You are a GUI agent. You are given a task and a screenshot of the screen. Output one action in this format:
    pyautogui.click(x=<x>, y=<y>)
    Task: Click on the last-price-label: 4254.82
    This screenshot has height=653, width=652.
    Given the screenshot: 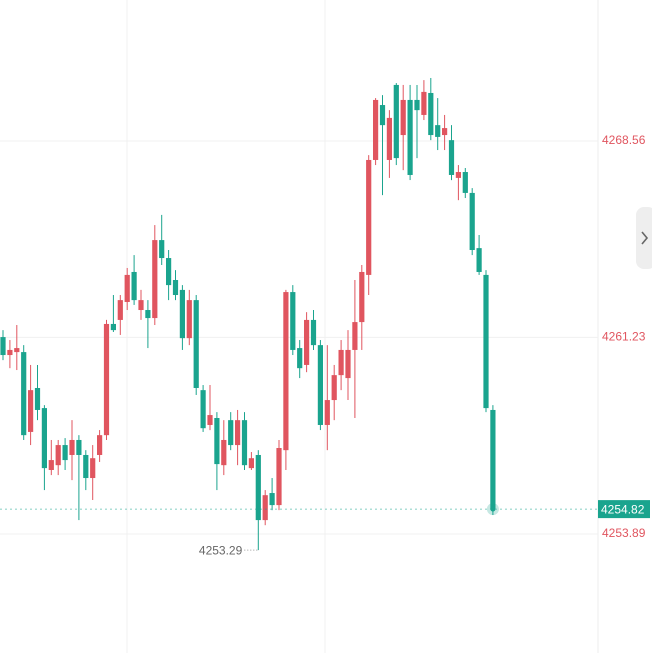 What is the action you would take?
    pyautogui.click(x=623, y=509)
    